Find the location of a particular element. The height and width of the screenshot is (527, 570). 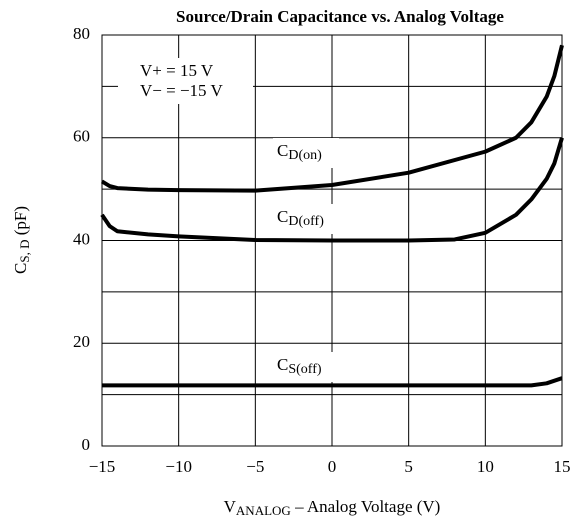

y-tick-label: 80 is located at coordinates (81, 33).